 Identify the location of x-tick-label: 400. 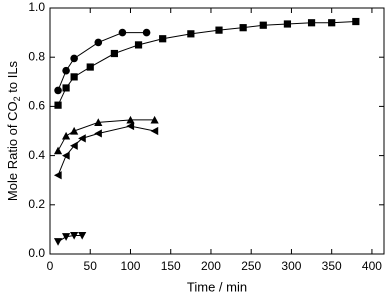
(372, 266).